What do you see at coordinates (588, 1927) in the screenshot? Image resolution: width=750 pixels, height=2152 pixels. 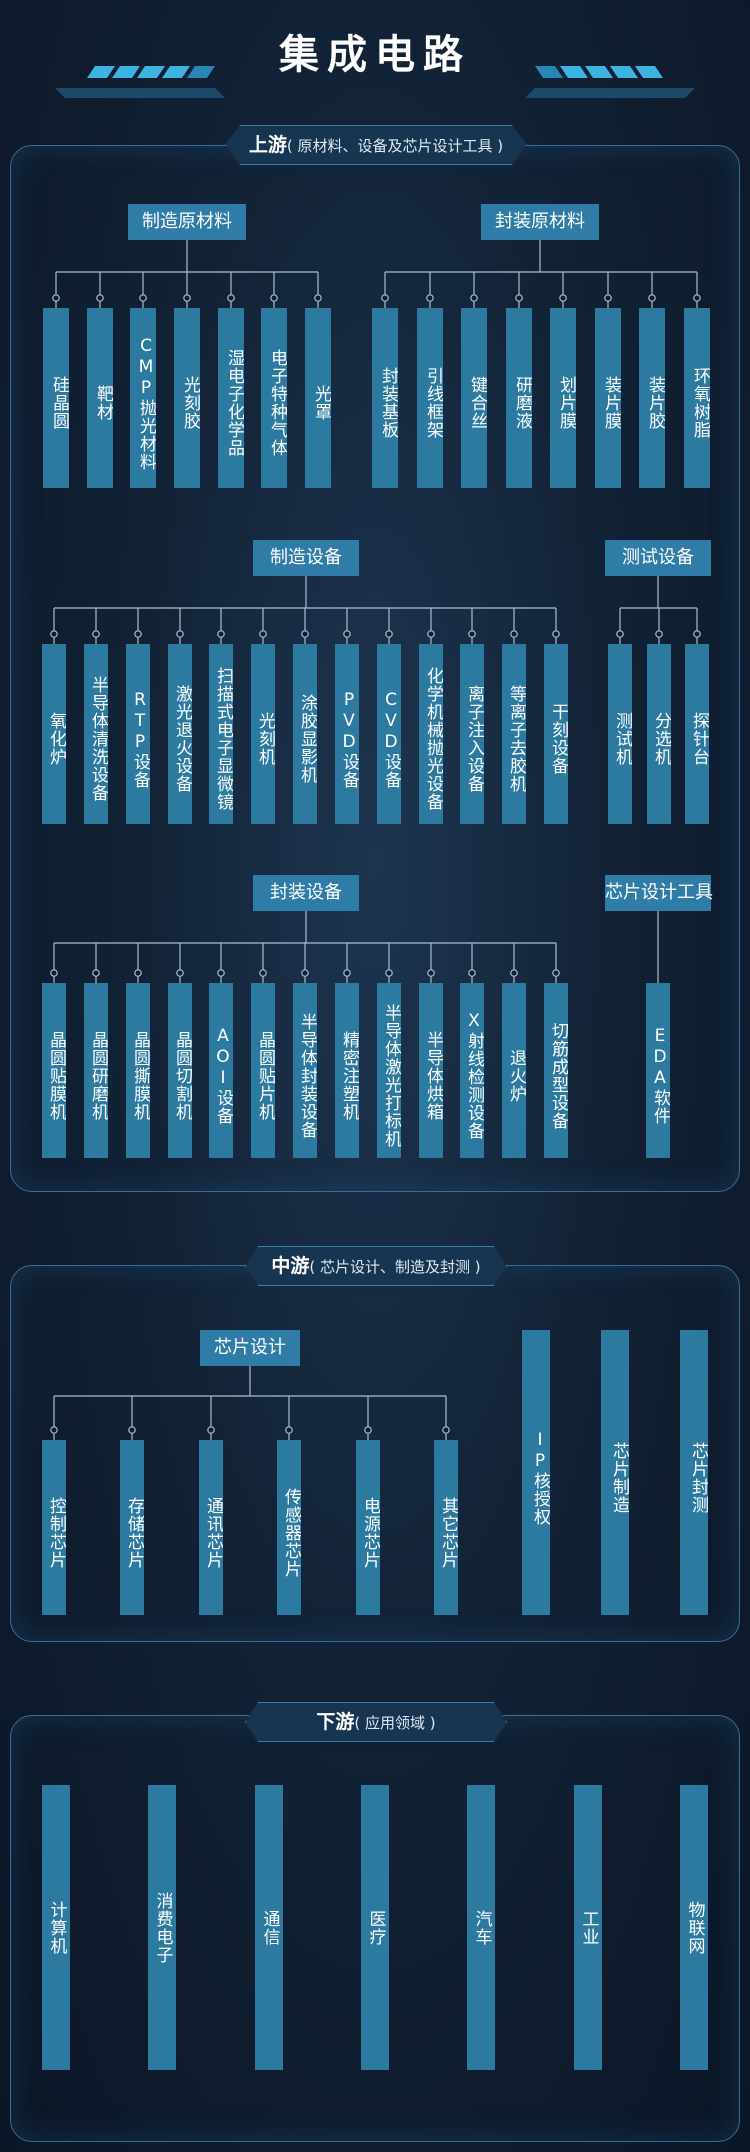 I see `application-column-6: 工业` at bounding box center [588, 1927].